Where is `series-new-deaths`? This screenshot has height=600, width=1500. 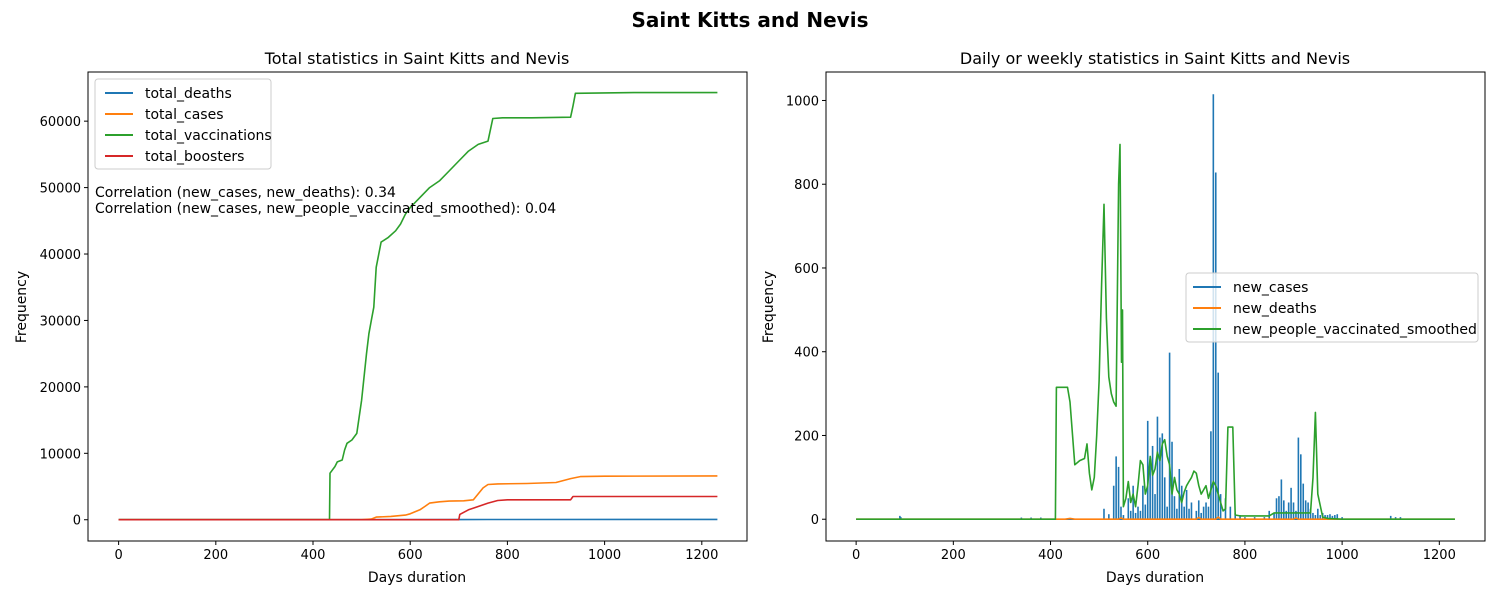
series-new-deaths is located at coordinates (1155, 518).